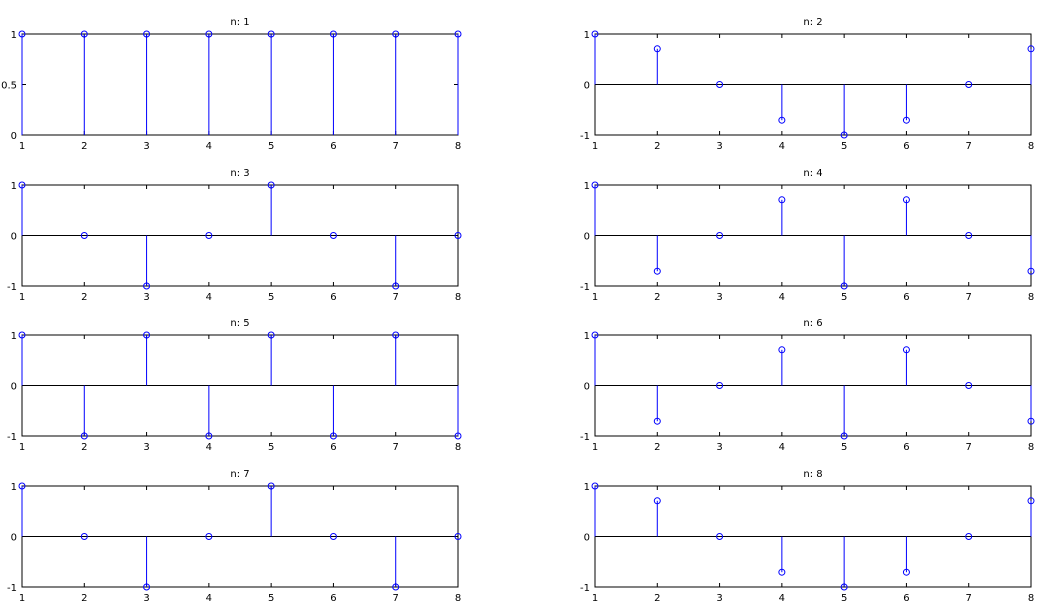  What do you see at coordinates (807, 84) in the screenshot?
I see `subplot-2: n: 2 1 2 3 4 5 6 7 8 -1 0 1` at bounding box center [807, 84].